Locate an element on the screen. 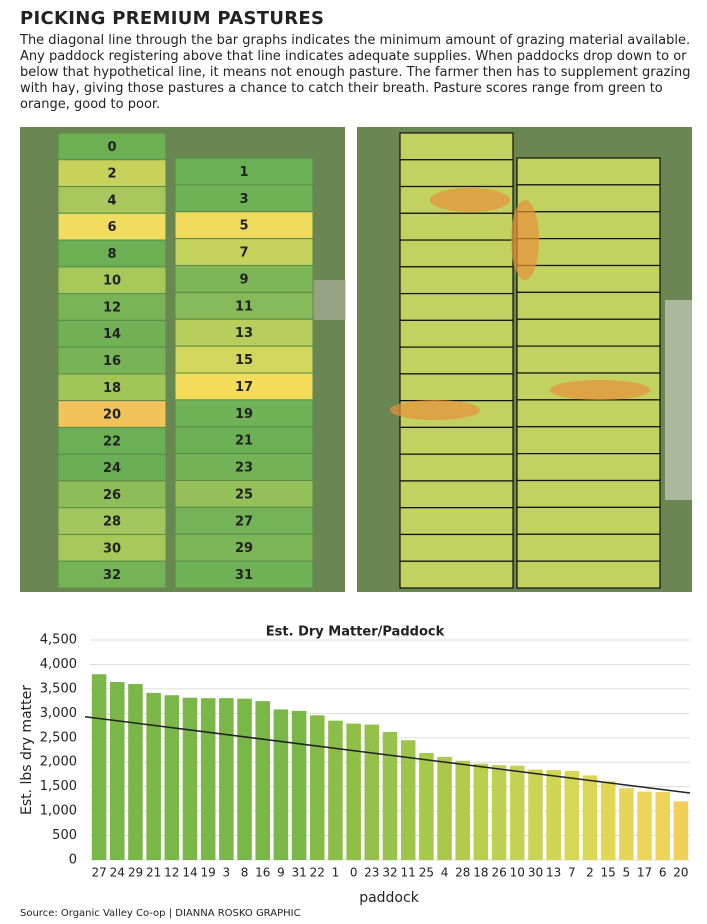 Image resolution: width=707 pixels, height=924 pixels. paddock-label: 22 is located at coordinates (112, 441).